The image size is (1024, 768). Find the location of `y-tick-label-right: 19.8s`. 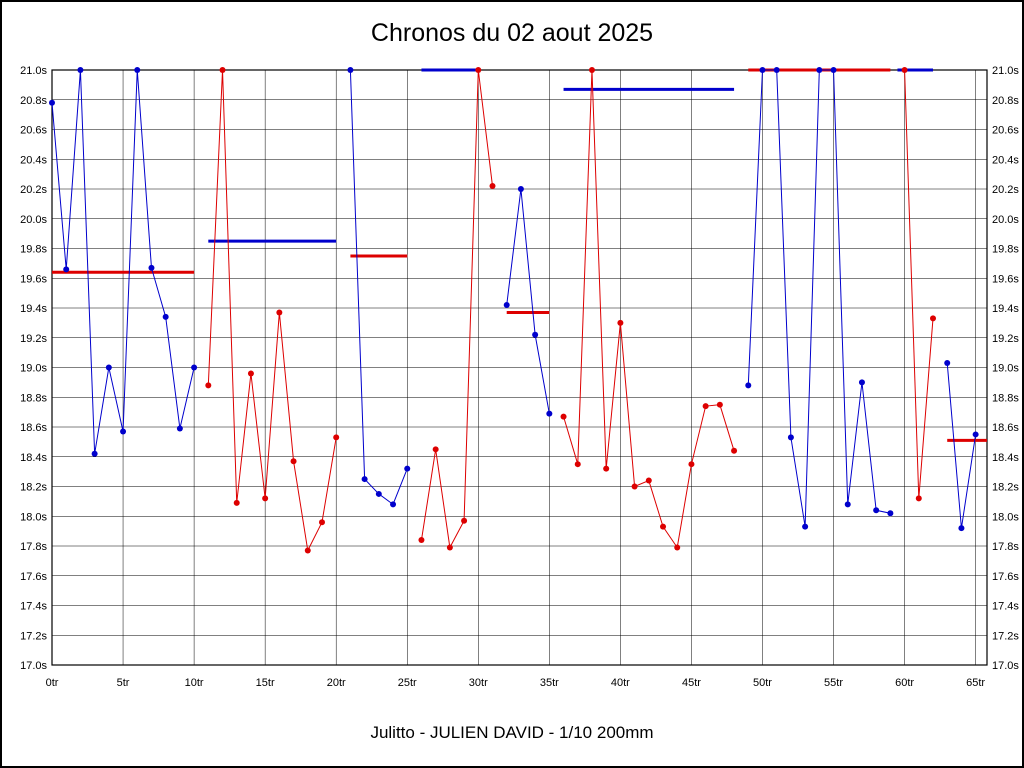

y-tick-label-right: 19.8s is located at coordinates (1005, 250).